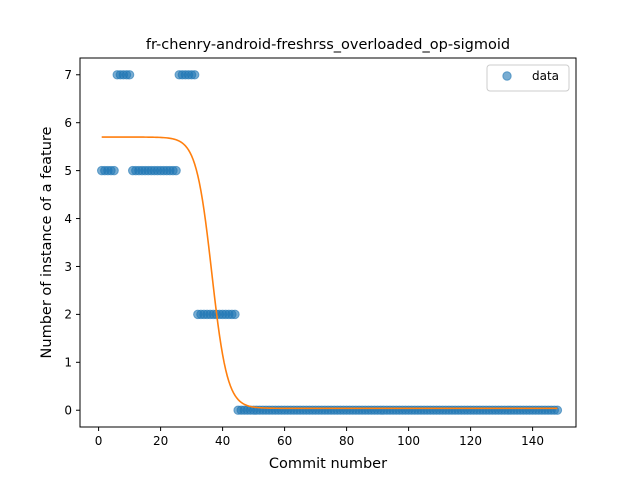  What do you see at coordinates (507, 76) in the screenshot?
I see `legend-marker` at bounding box center [507, 76].